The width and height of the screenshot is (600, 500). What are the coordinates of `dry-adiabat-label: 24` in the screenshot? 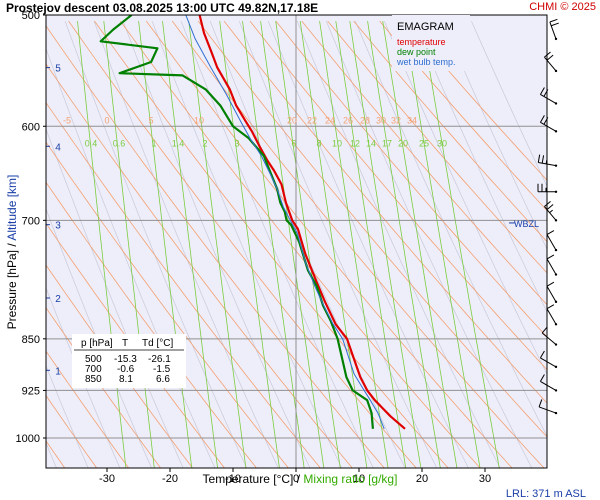 It's located at (330, 120).